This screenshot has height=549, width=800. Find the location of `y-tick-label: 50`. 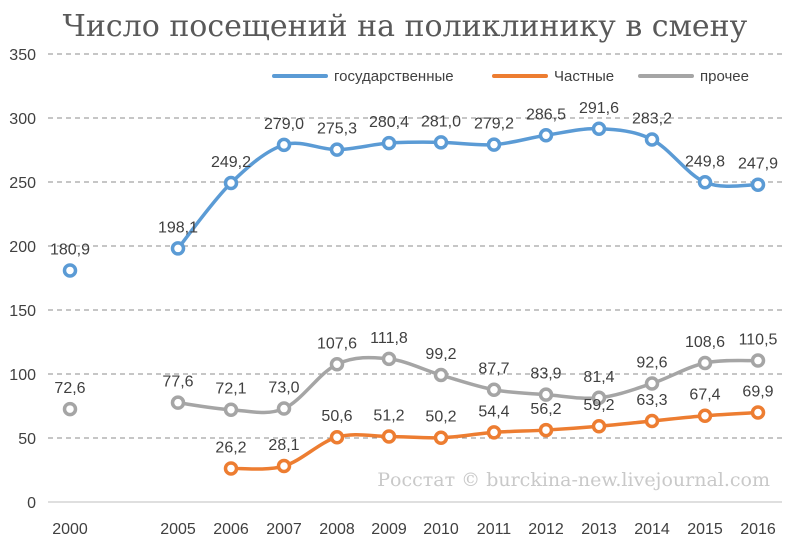

y-tick-label: 50 is located at coordinates (27, 439).